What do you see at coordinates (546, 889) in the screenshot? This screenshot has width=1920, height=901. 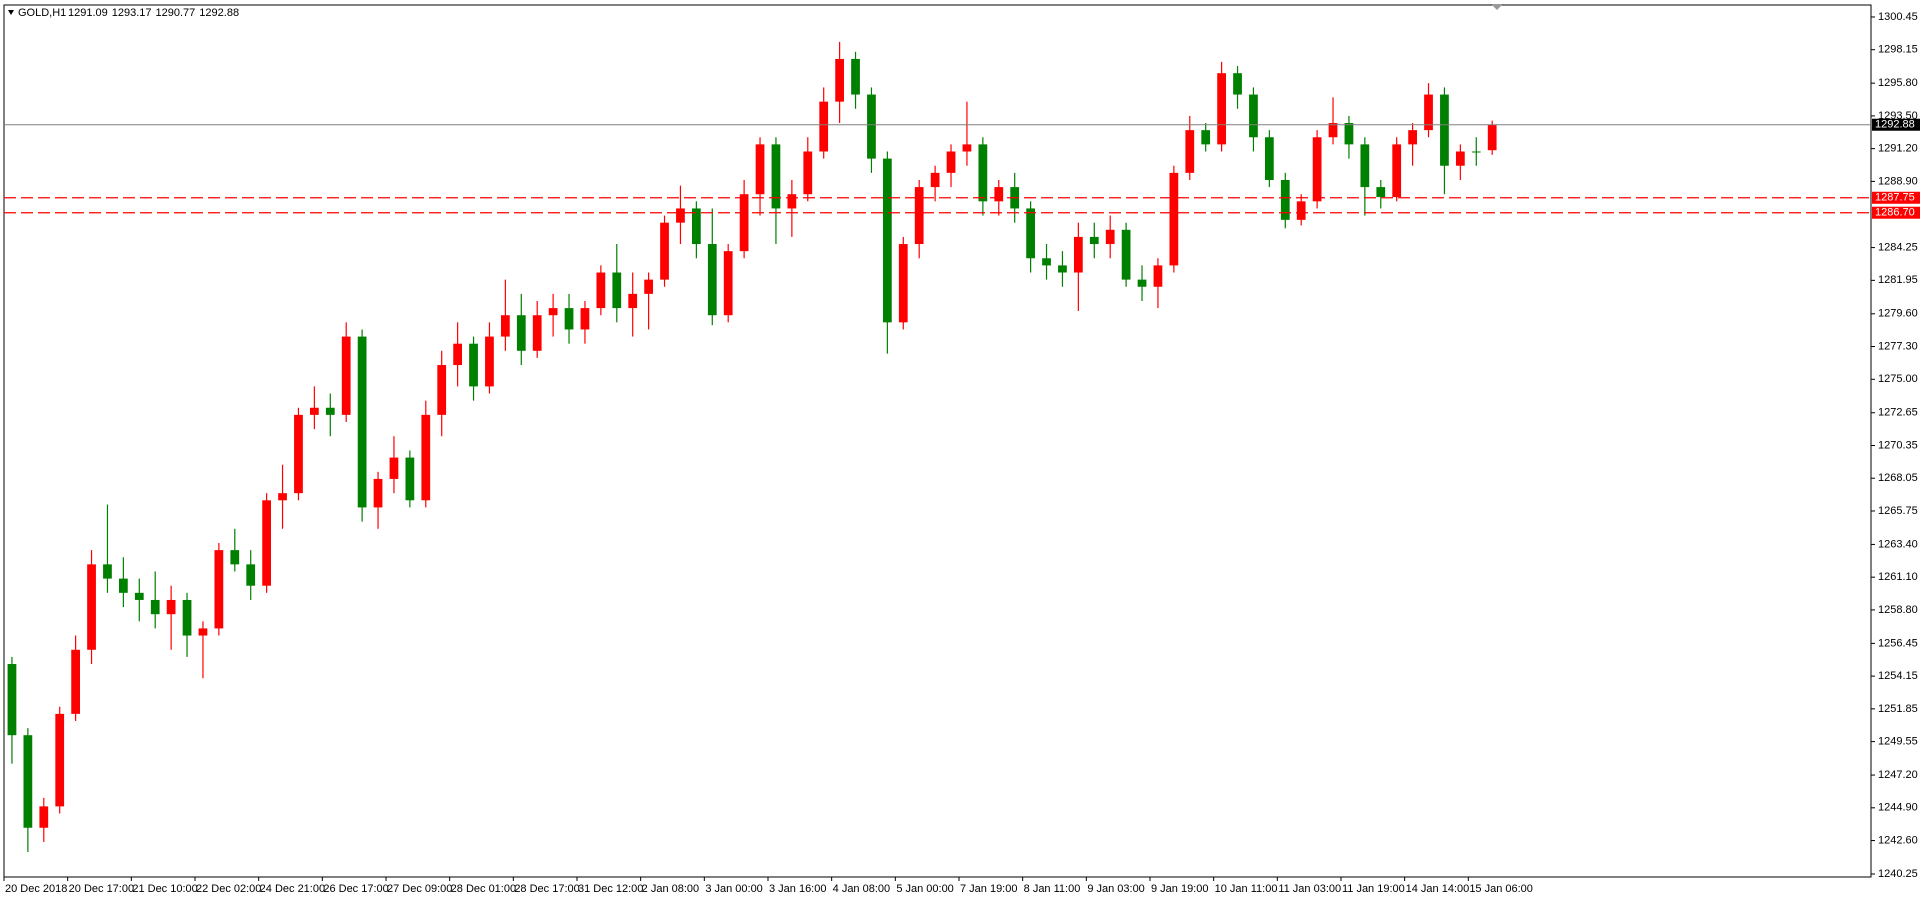 I see `x-tick-label: 28 Dec 17:00` at bounding box center [546, 889].